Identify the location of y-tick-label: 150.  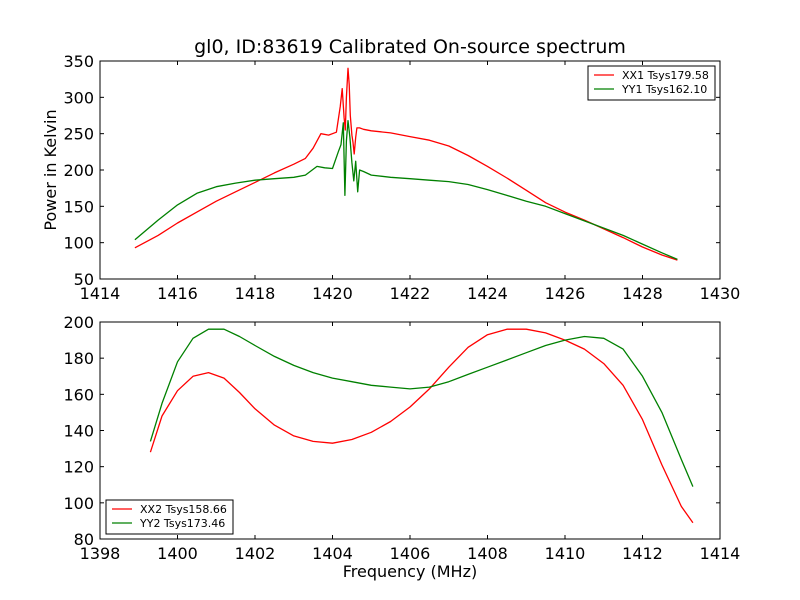
(78, 206).